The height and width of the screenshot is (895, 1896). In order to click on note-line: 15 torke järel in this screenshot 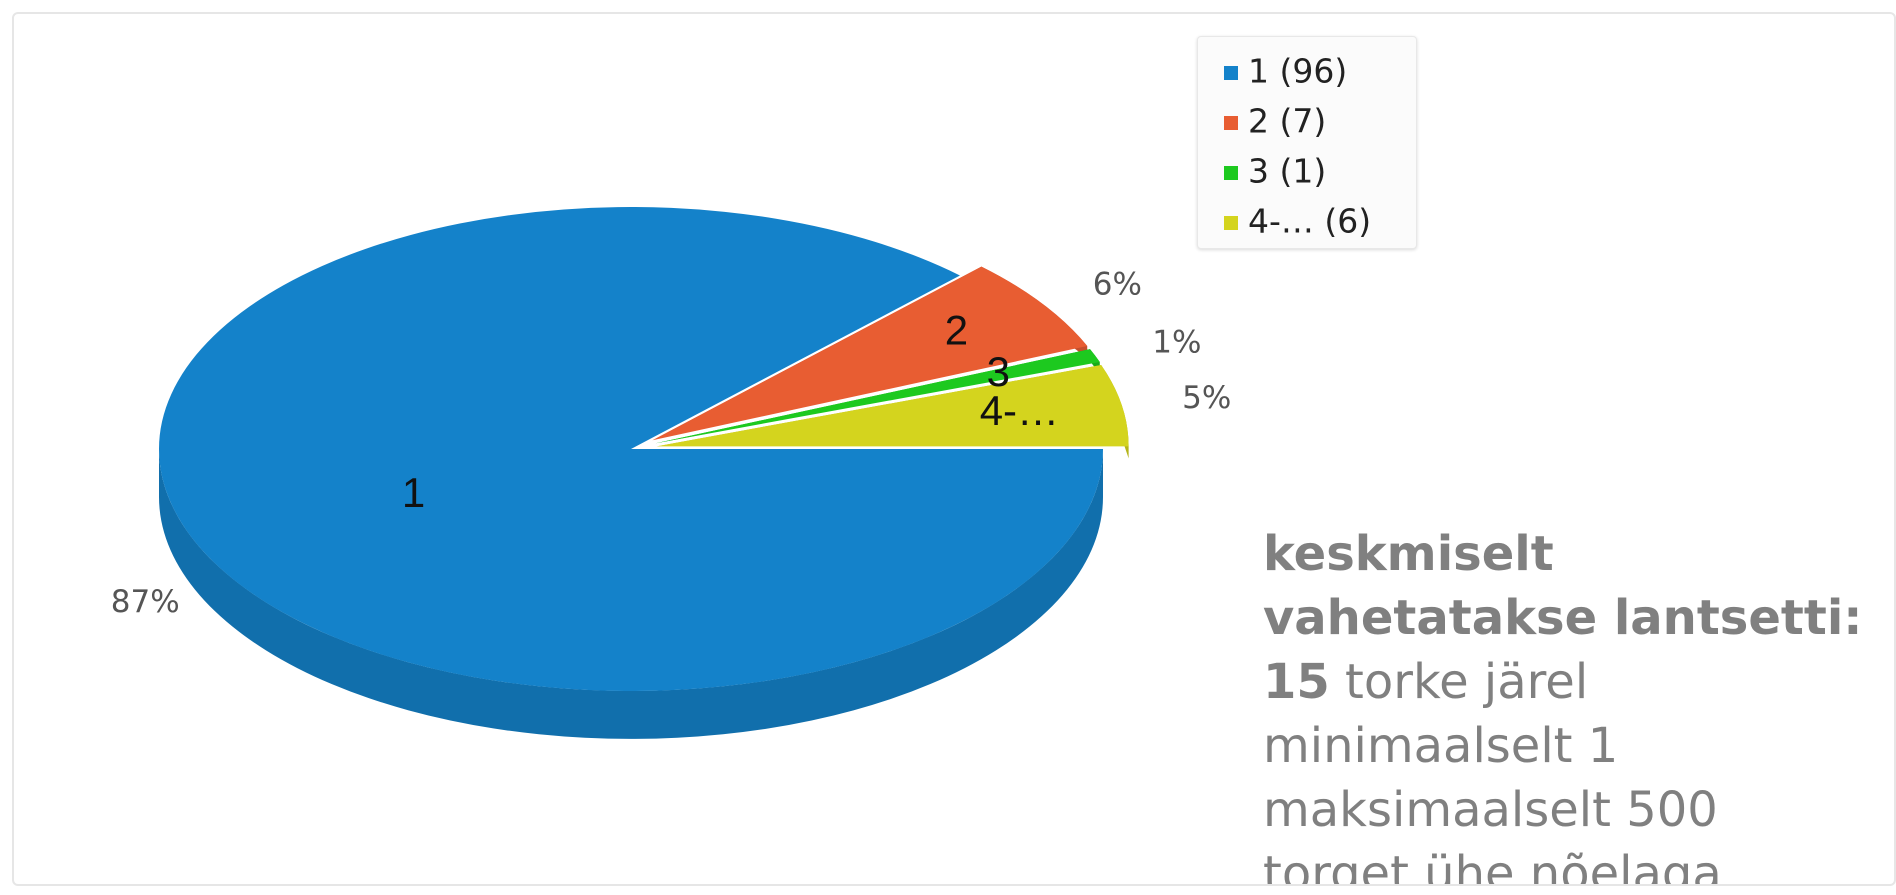, I will do `click(1573, 682)`.